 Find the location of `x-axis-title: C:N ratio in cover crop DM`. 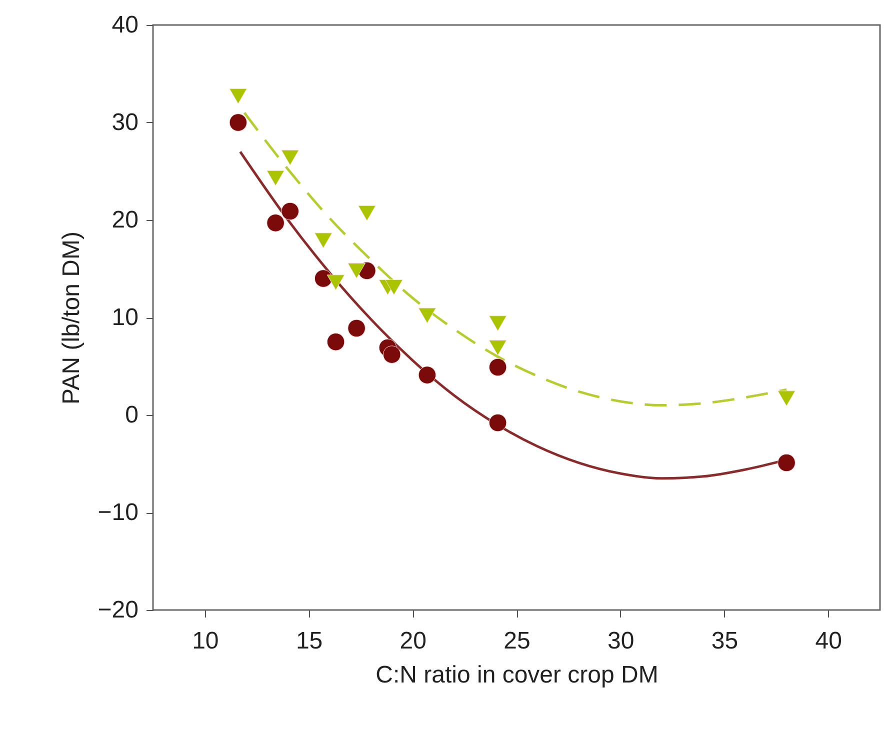

x-axis-title: C:N ratio in cover crop DM is located at coordinates (517, 675).